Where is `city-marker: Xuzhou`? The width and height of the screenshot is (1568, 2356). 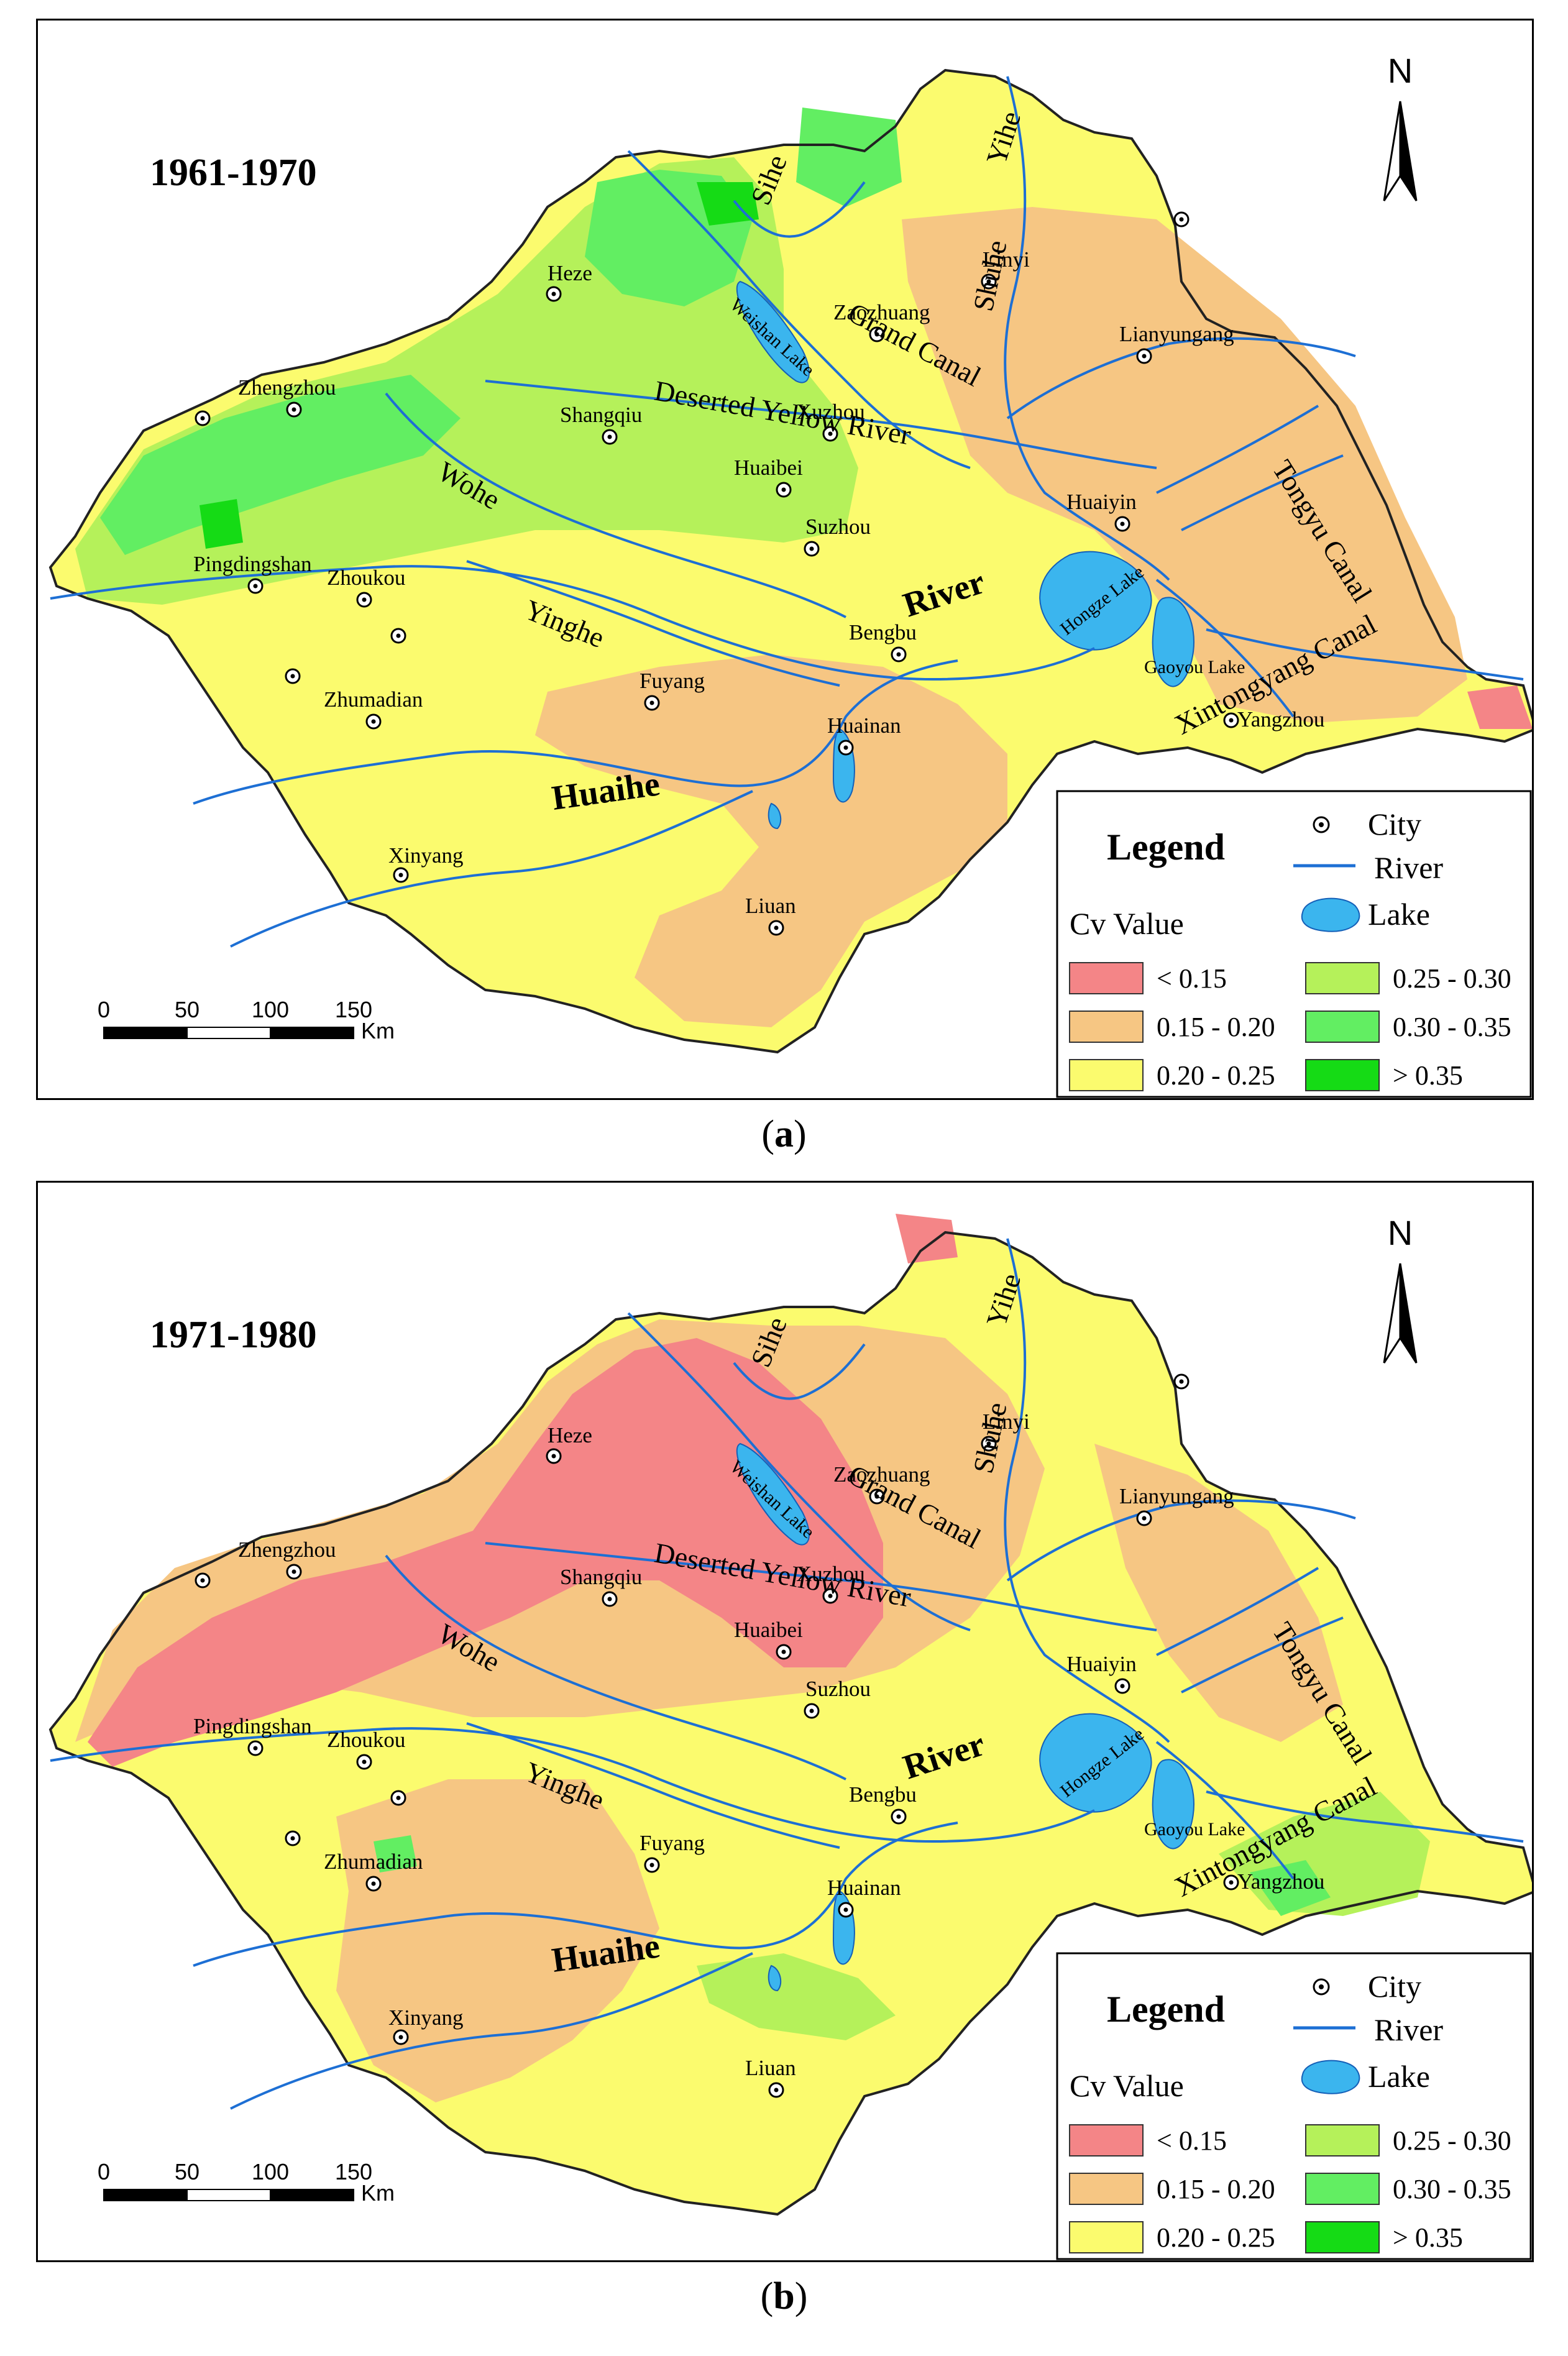 city-marker: Xuzhou is located at coordinates (830, 421).